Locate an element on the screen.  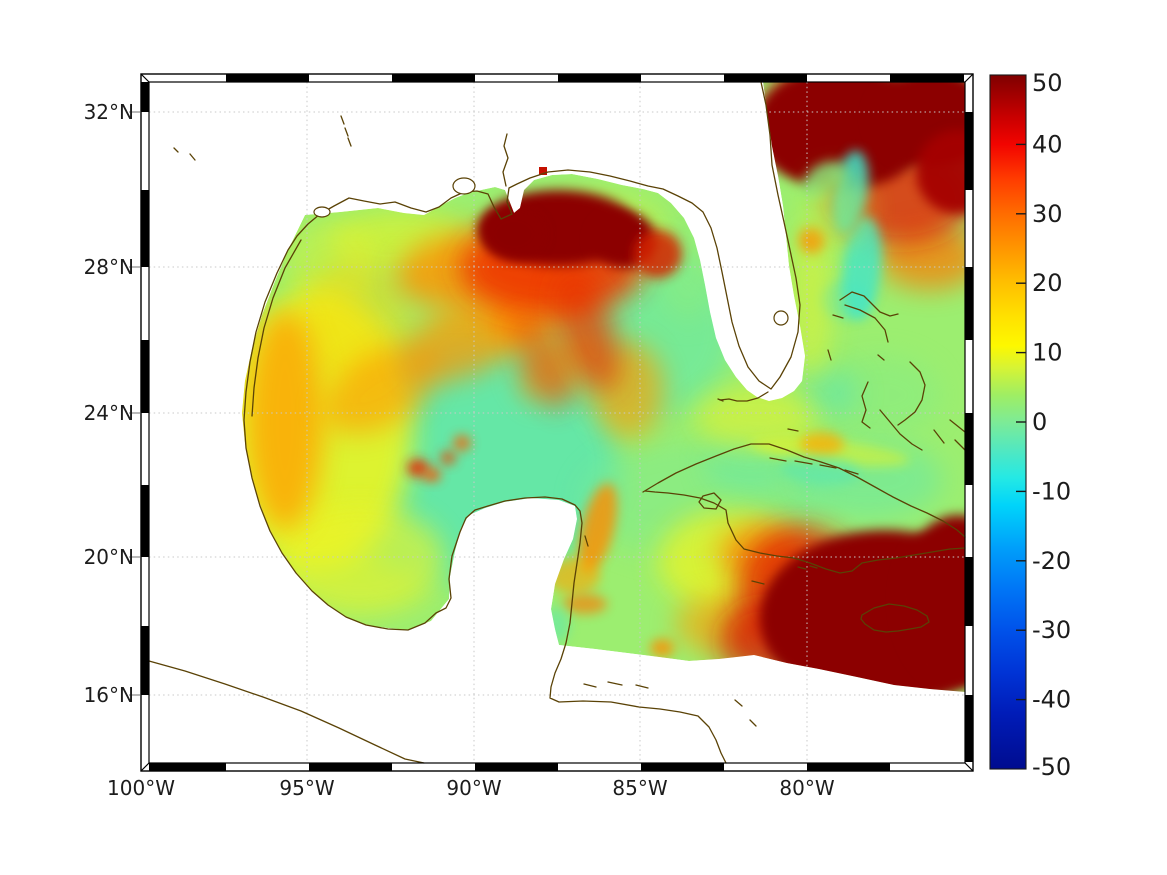
colorbar: 50 40 30 20 10 0 -10 -20 -30 -40 -50 is located at coordinates (1030, 425).